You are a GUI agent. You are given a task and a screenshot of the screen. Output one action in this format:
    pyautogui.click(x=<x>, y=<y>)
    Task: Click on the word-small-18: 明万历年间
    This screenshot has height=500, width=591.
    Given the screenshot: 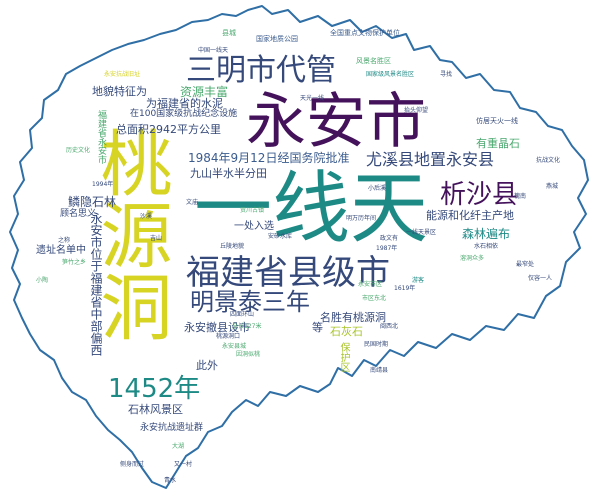 What is the action you would take?
    pyautogui.click(x=361, y=218)
    